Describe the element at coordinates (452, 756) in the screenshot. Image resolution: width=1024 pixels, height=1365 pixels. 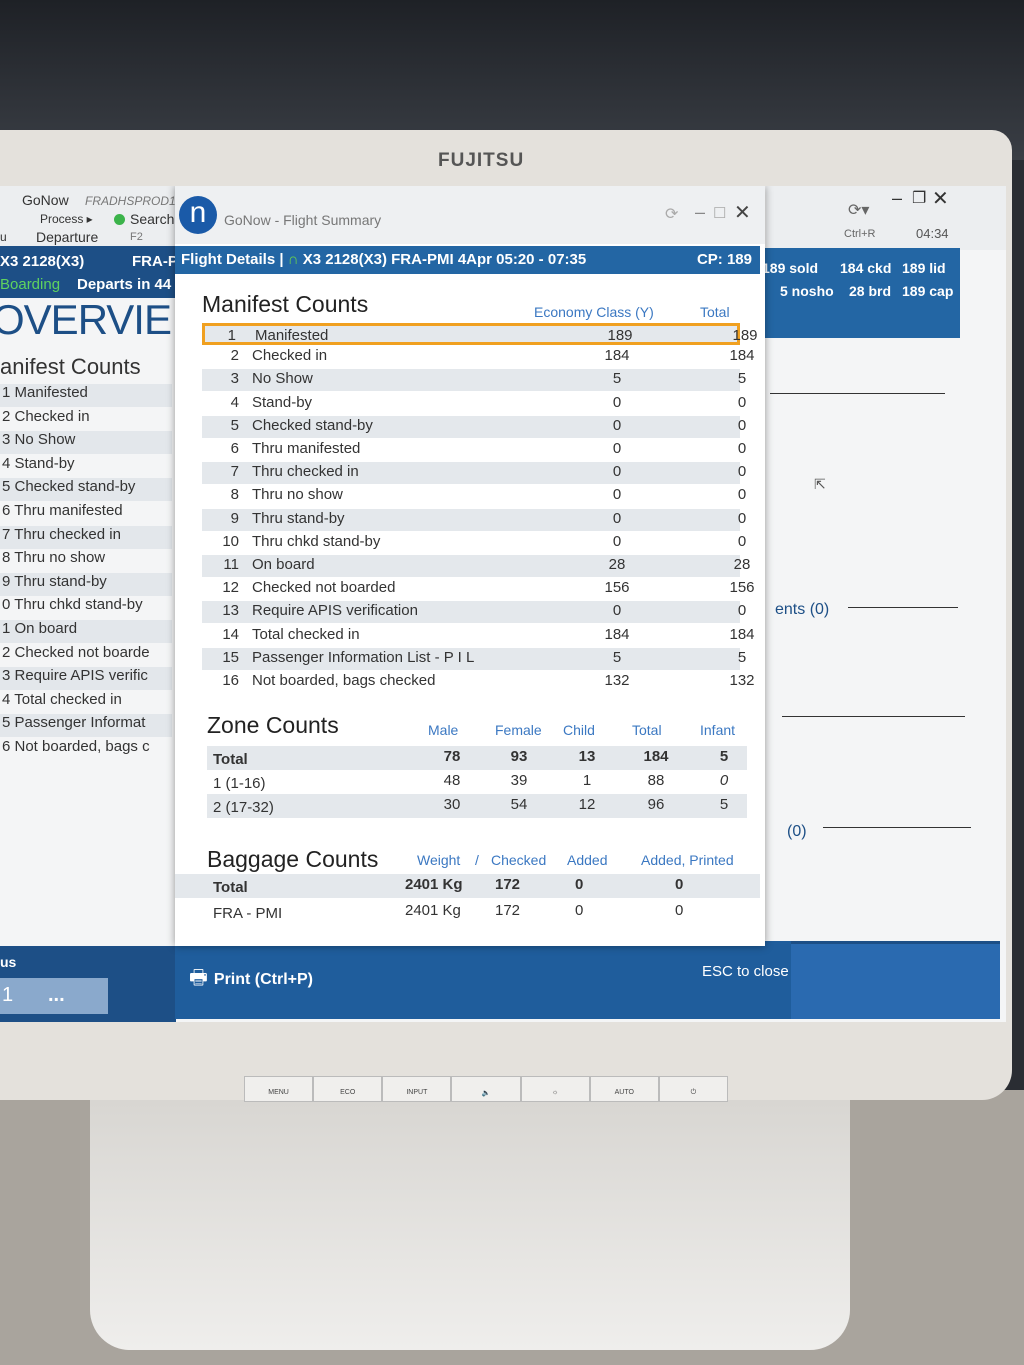
I see `zone-value: 78` at that location.